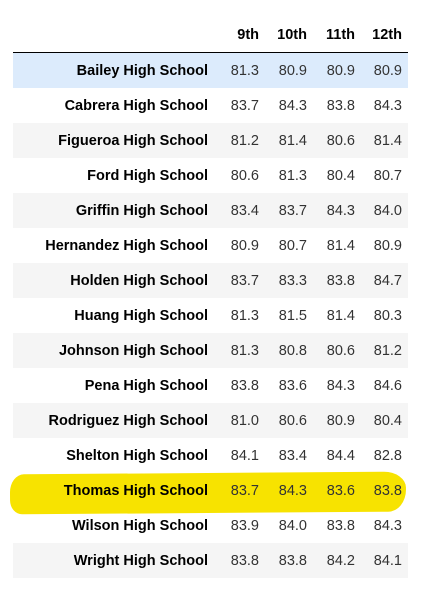  What do you see at coordinates (136, 105) in the screenshot?
I see `row-label: Cabrera High School` at bounding box center [136, 105].